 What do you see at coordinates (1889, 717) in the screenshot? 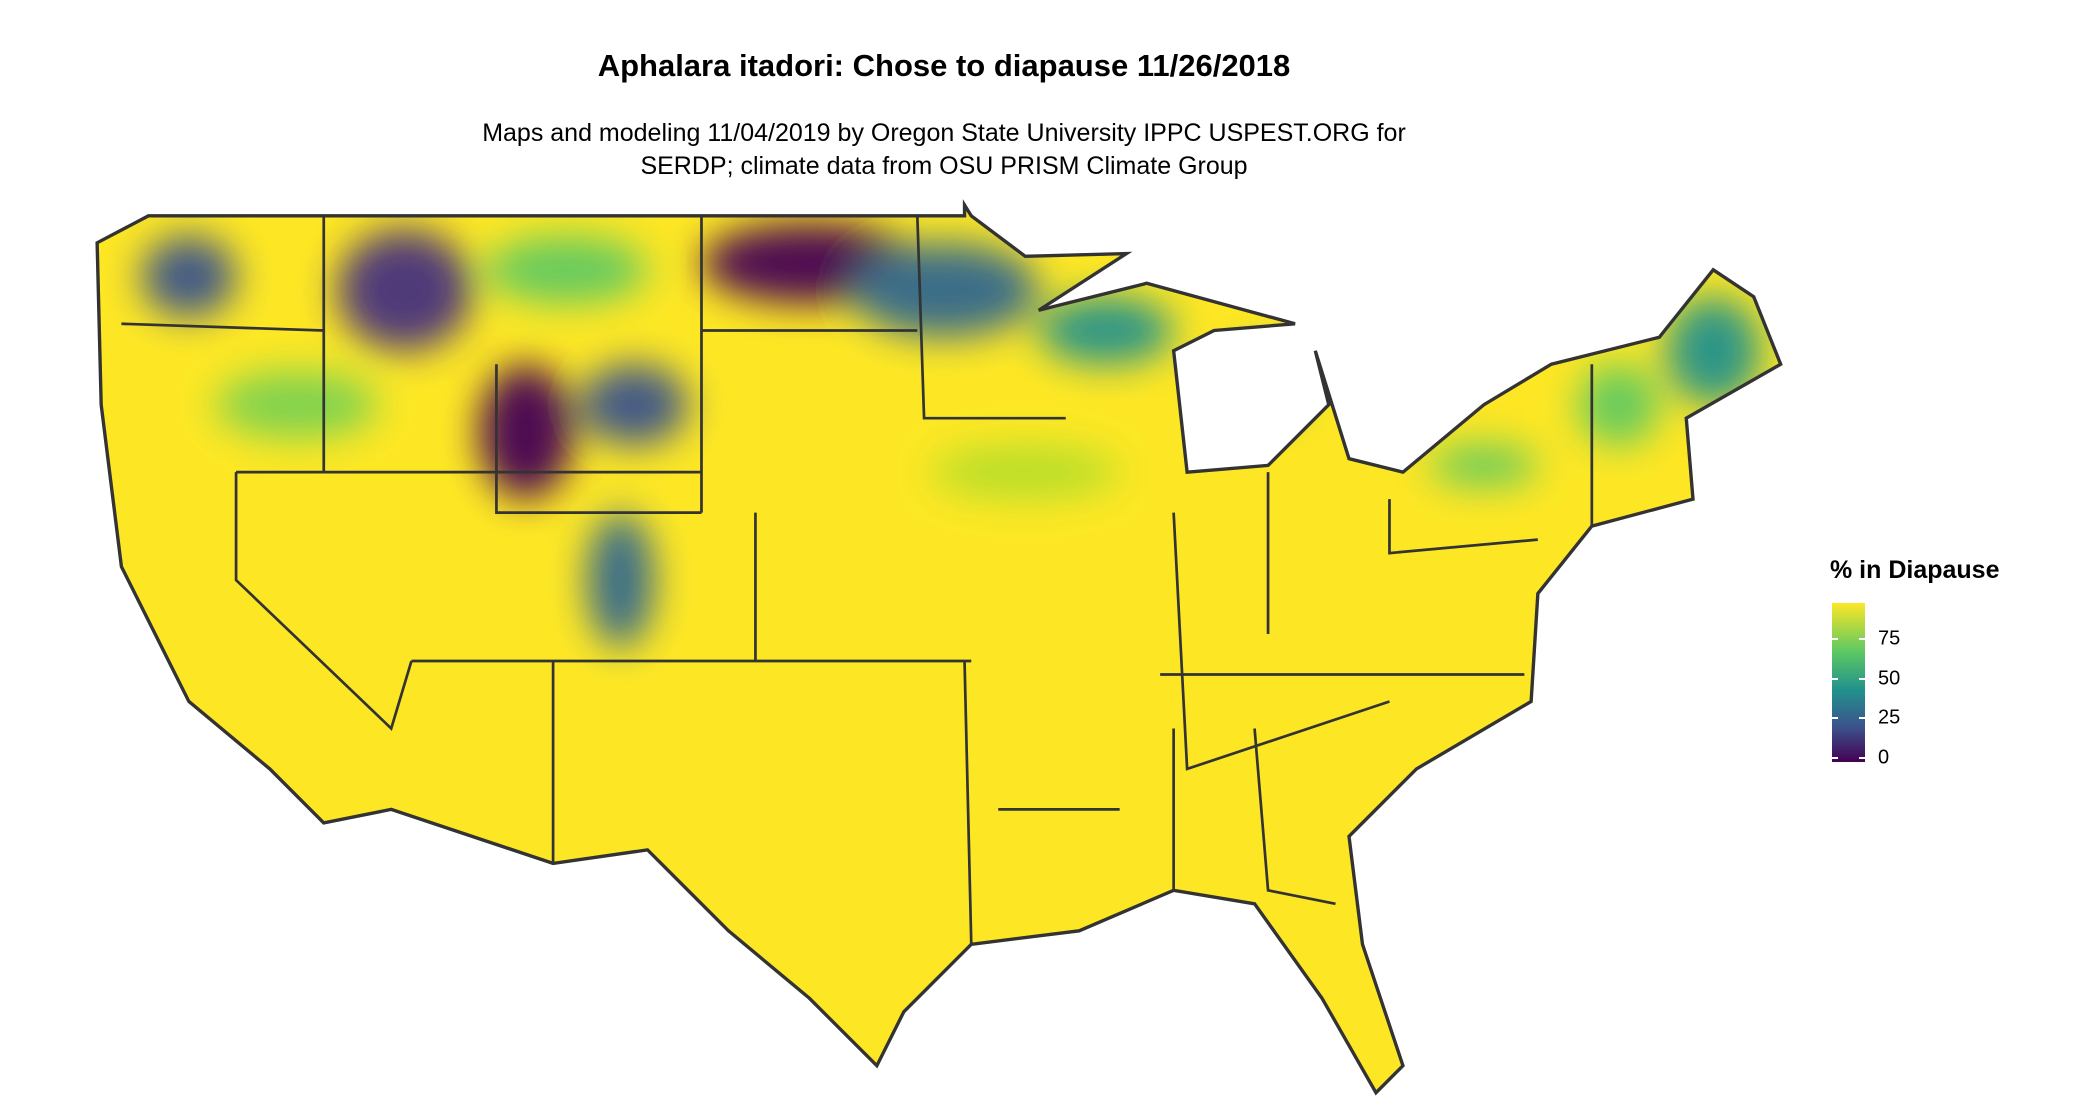
I see `legend-tick-label: 25` at bounding box center [1889, 717].